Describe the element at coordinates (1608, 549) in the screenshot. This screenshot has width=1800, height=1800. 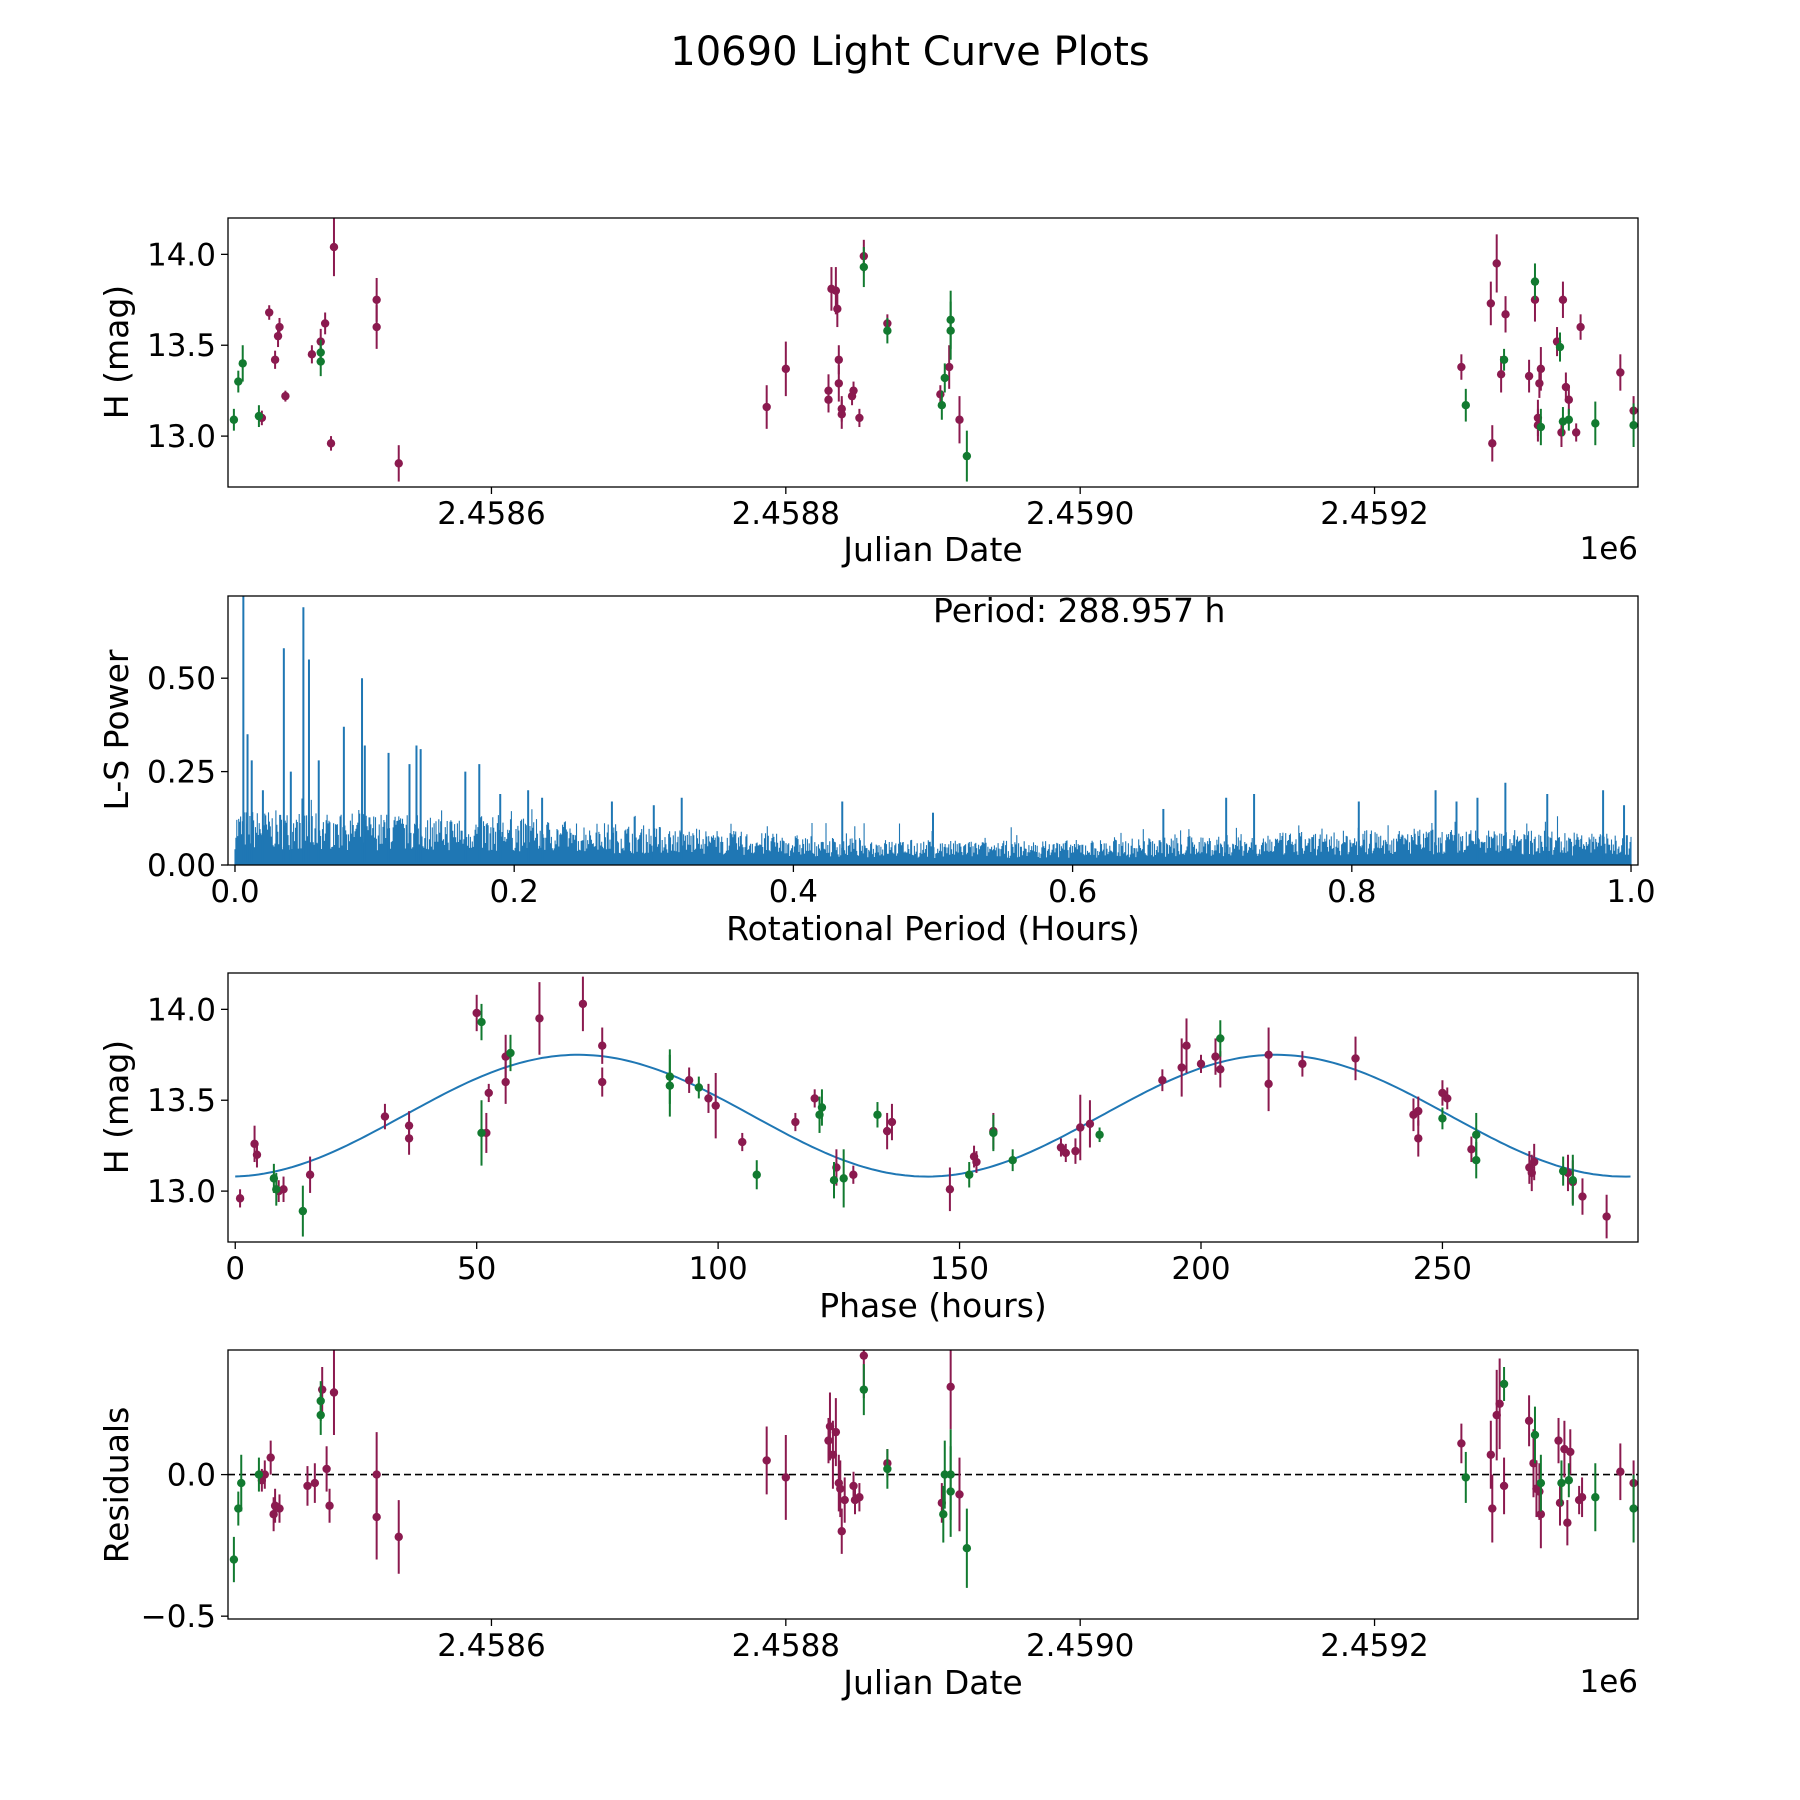
I see `raw-x-offset-label: 1e6` at that location.